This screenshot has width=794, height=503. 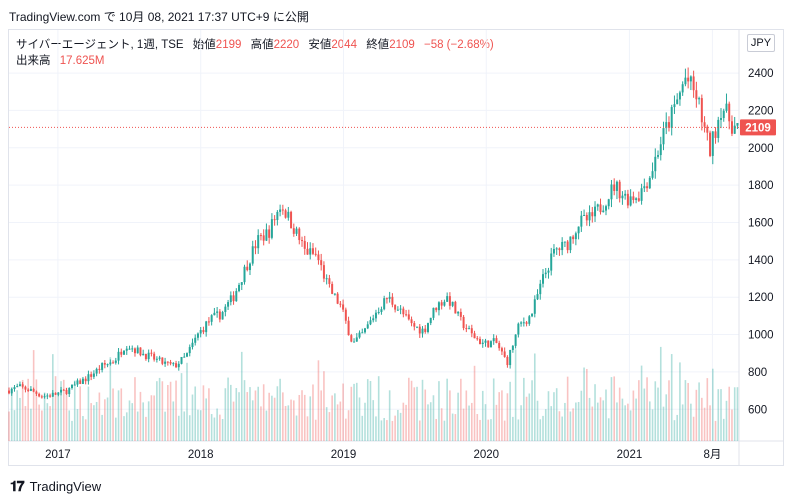 What do you see at coordinates (55, 486) in the screenshot?
I see `footer-brand: 𝟏𝟕 TradingView` at bounding box center [55, 486].